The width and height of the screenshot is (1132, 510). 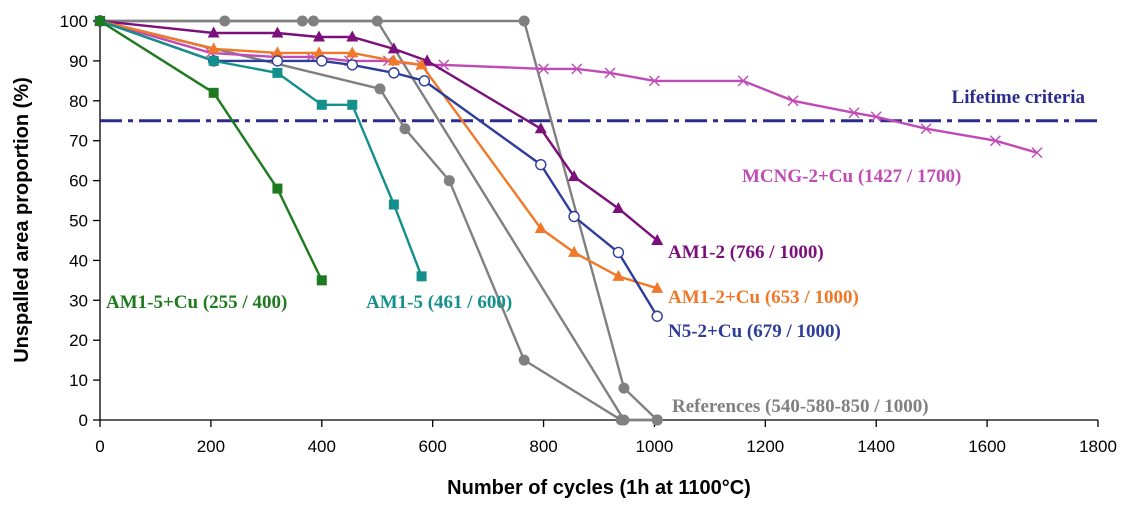 I want to click on y-tick-label: 90, so click(x=78, y=61).